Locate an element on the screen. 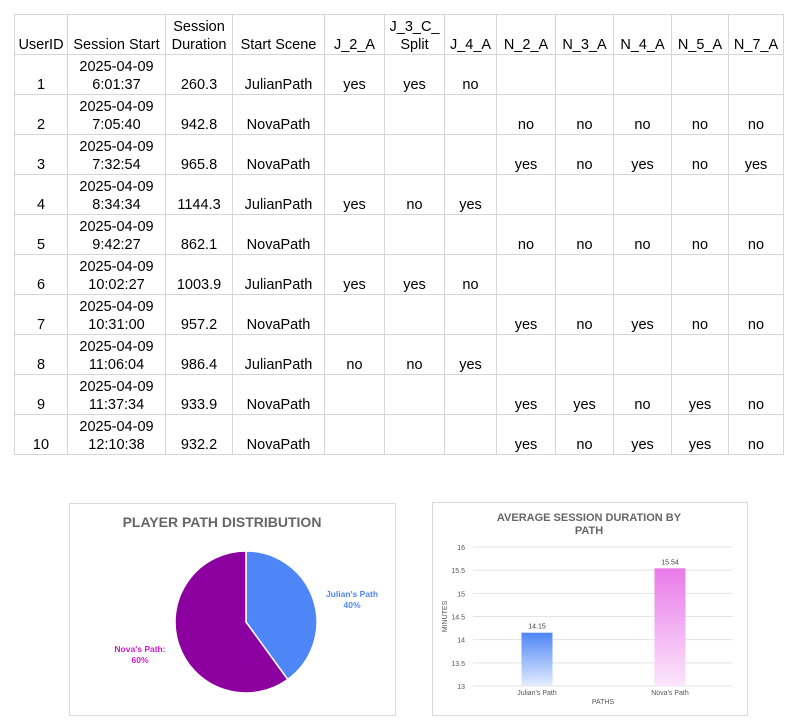 The height and width of the screenshot is (720, 810). session-duration-cell: 1144.3 is located at coordinates (199, 194).